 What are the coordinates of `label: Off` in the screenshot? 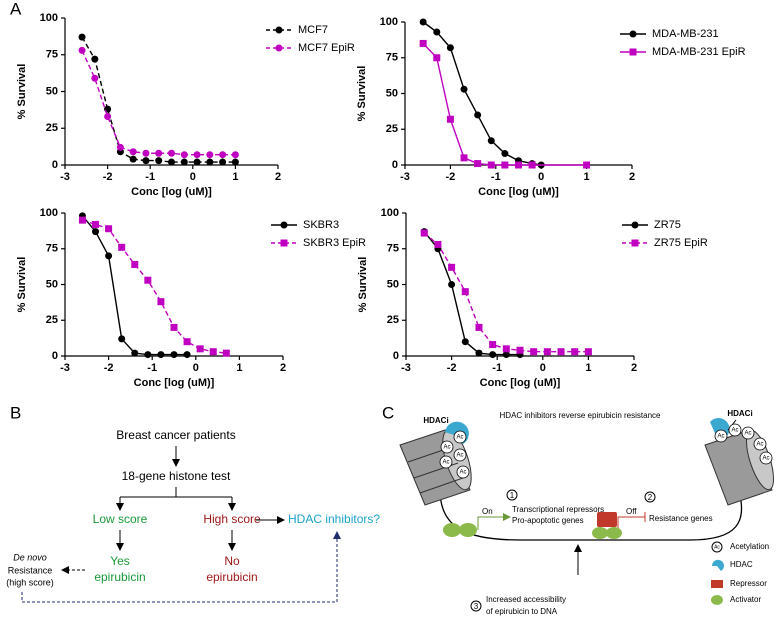 It's located at (631, 511).